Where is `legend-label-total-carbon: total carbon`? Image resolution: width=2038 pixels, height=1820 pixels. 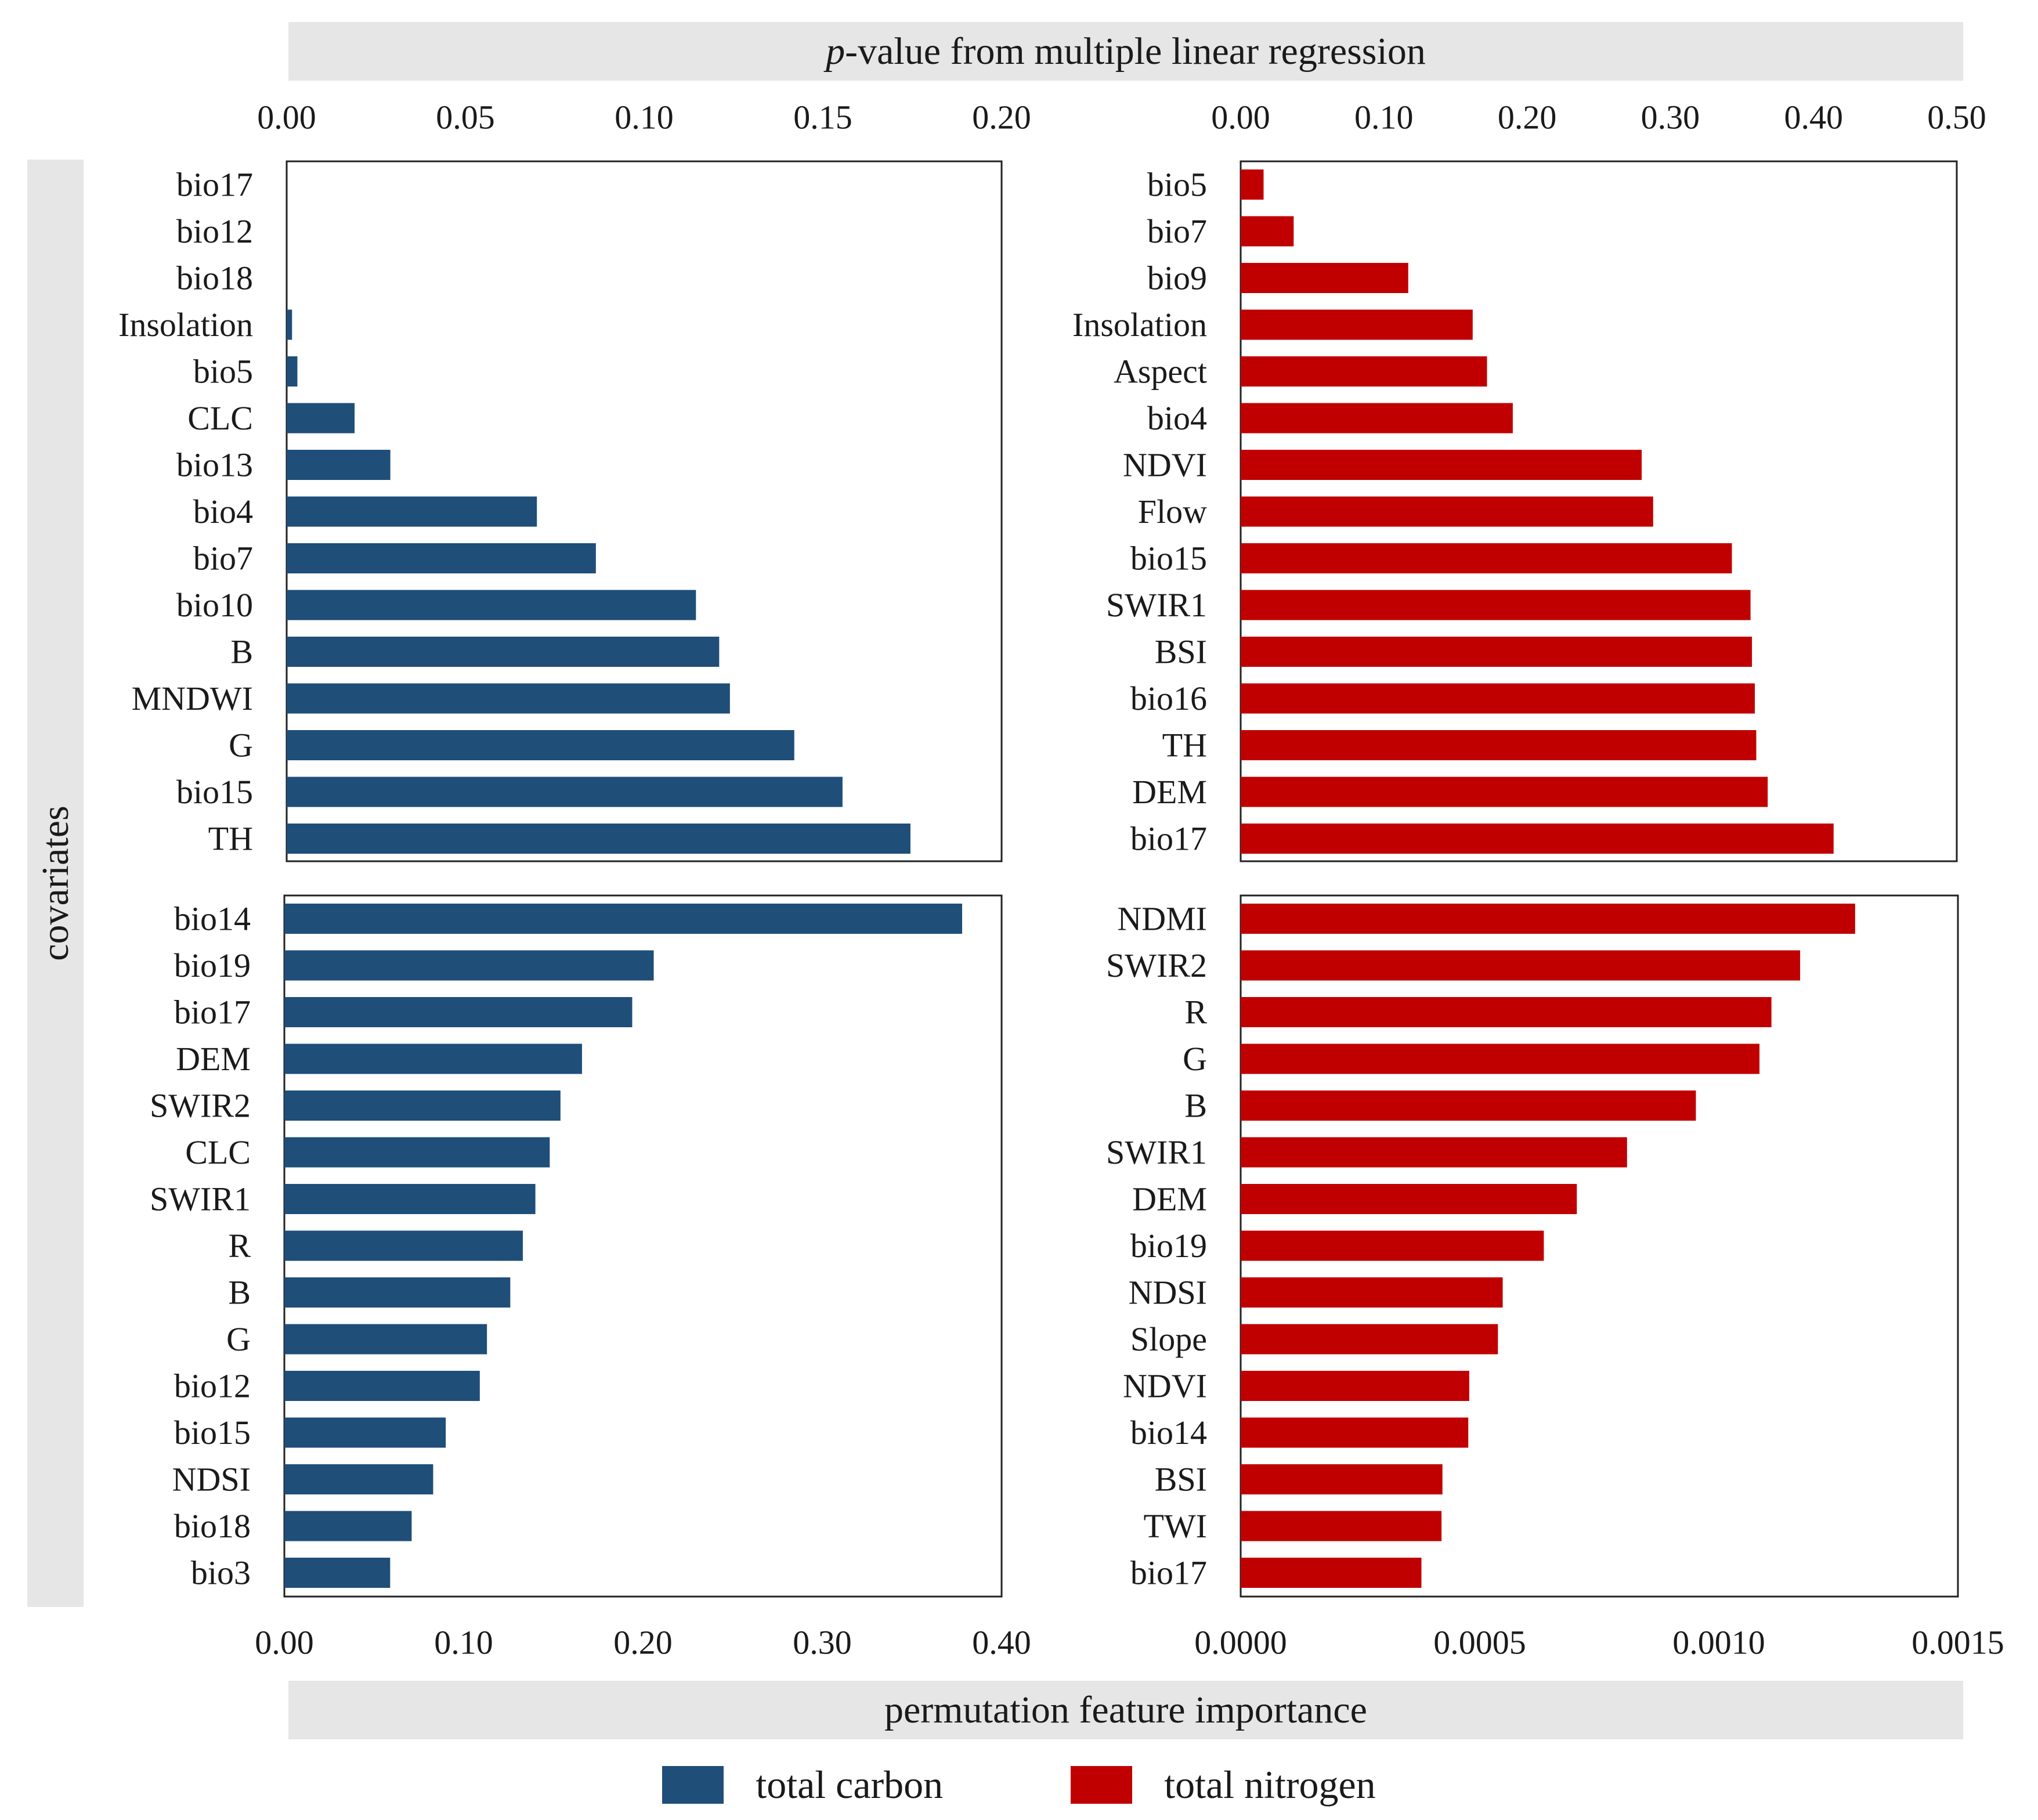 legend-label-total-carbon: total carbon is located at coordinates (850, 1785).